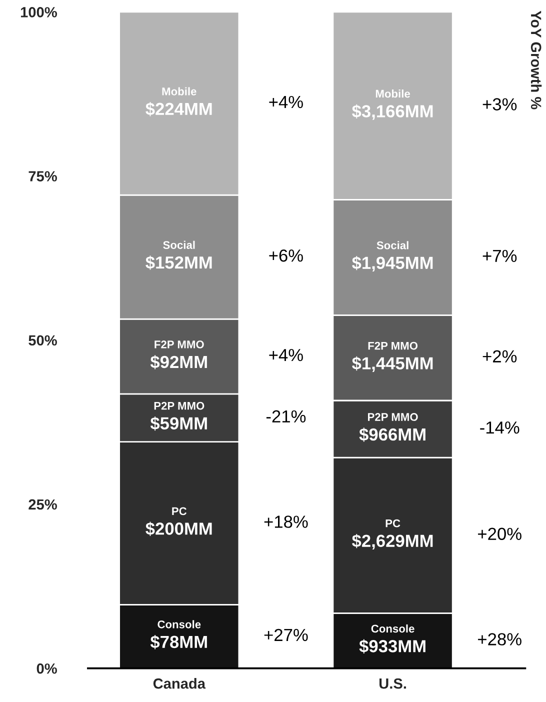 This screenshot has height=702, width=546. Describe the element at coordinates (178, 362) in the screenshot. I see `annotation: $92MM` at that location.